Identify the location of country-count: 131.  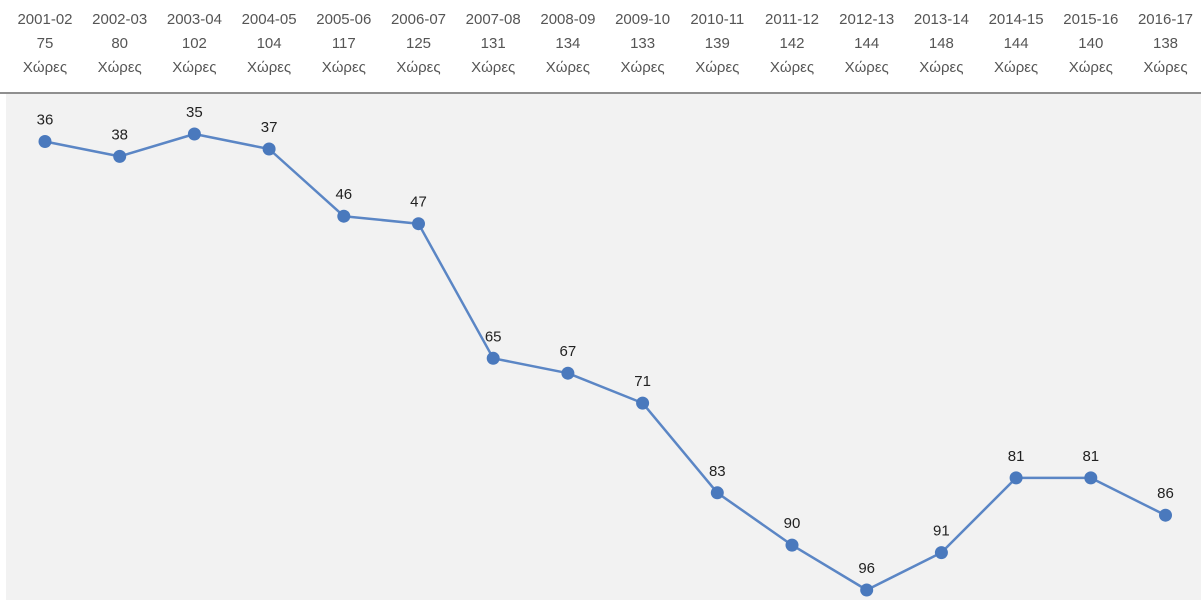
(493, 43).